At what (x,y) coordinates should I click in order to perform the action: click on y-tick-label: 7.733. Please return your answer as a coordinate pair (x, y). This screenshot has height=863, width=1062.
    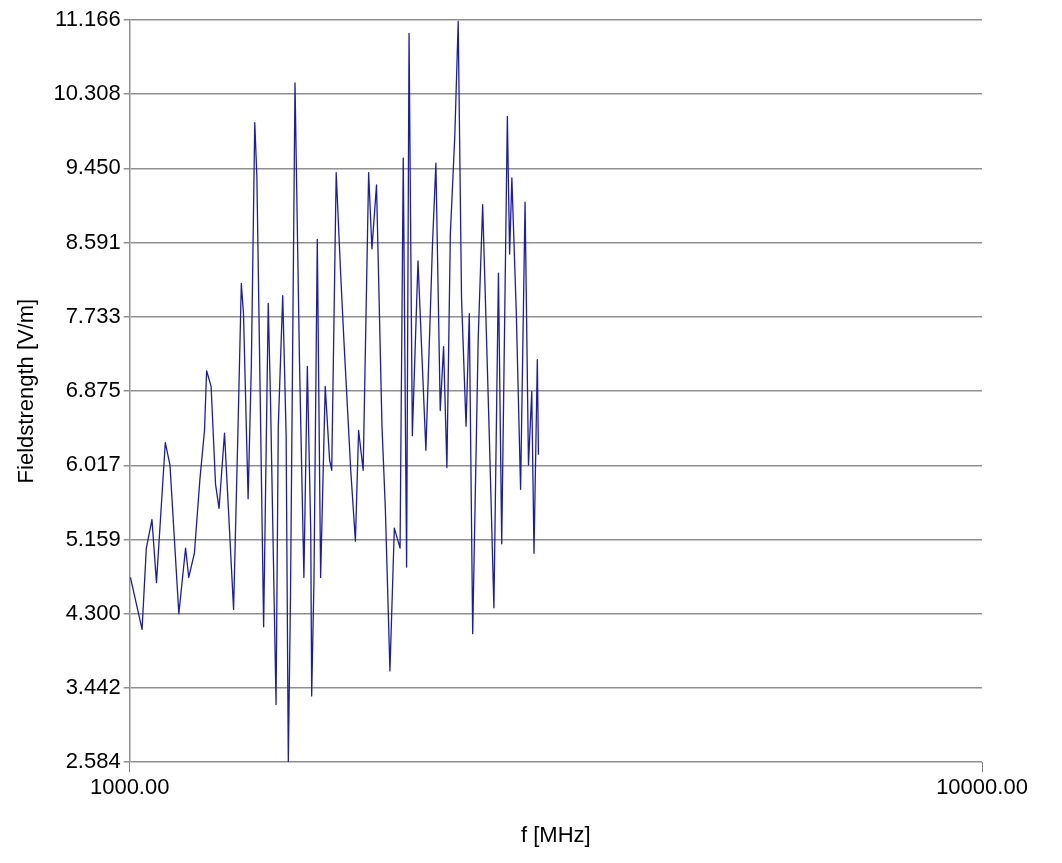
    Looking at the image, I should click on (93, 315).